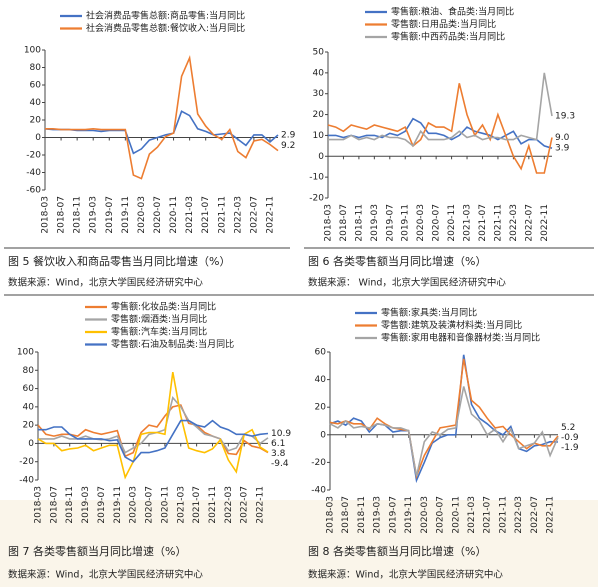 This screenshot has height=587, width=598. I want to click on chart-caption: 图 6 各类零售额当月同比增速（%）, so click(397, 261).